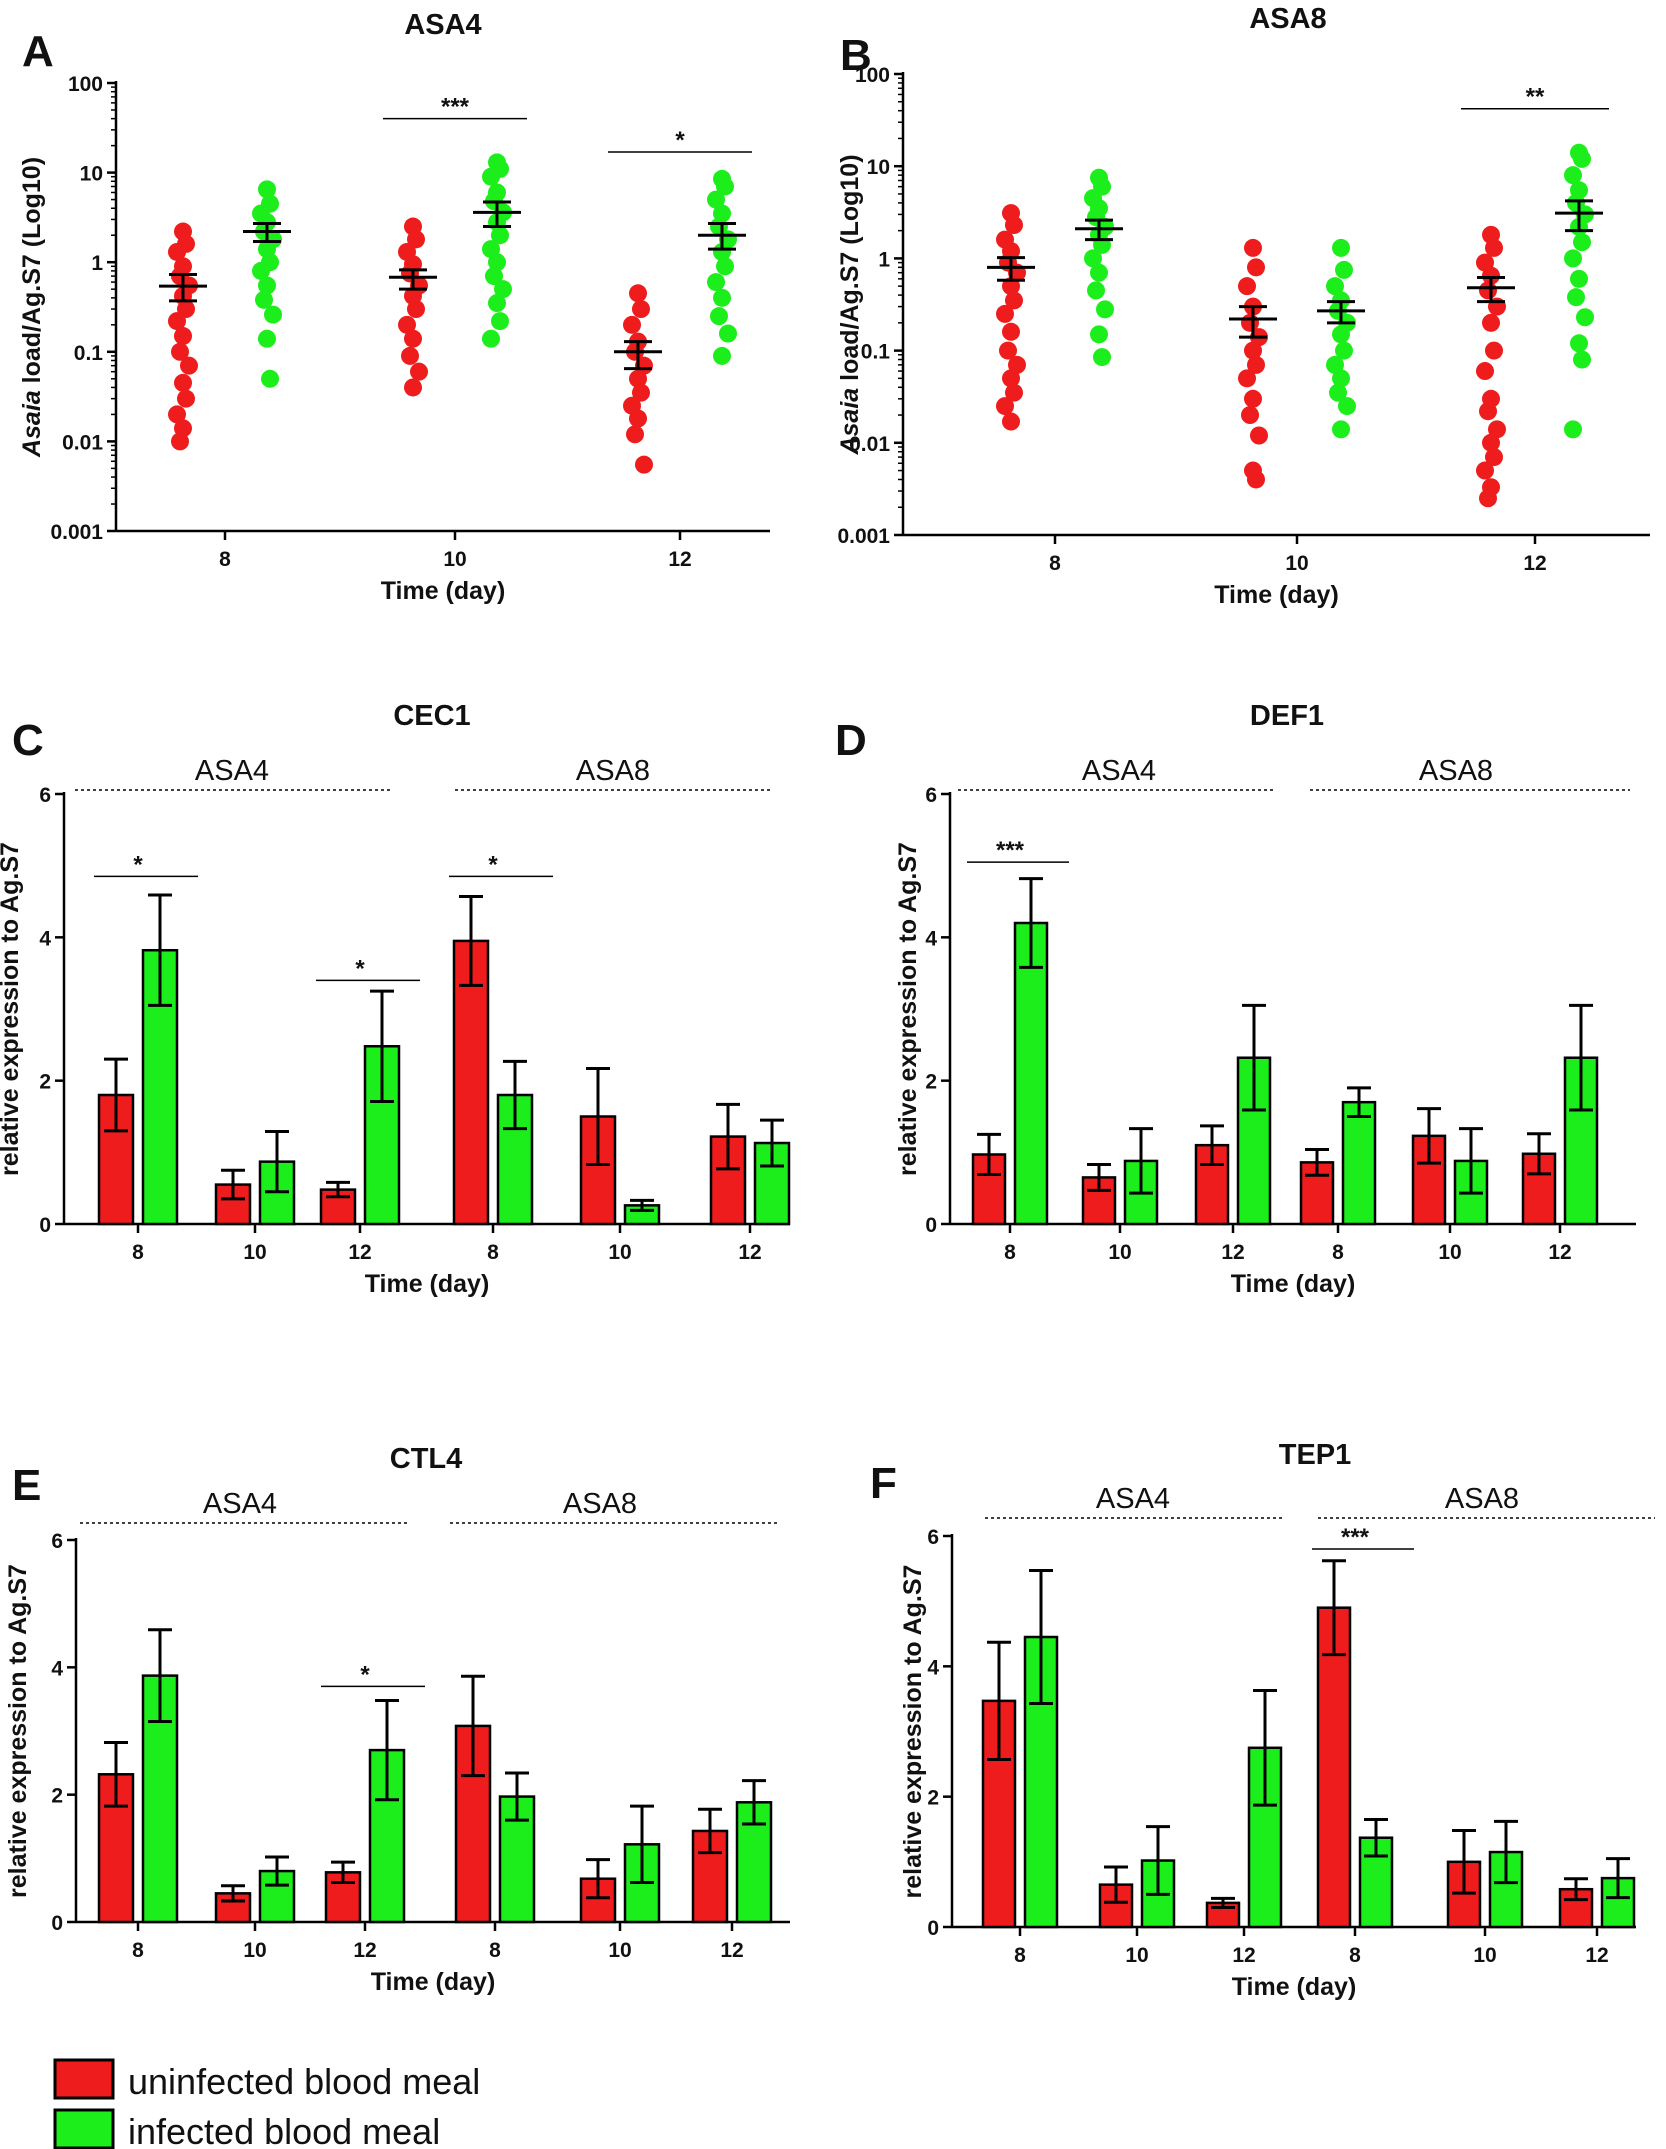  I want to click on y-axis-label-rest: load/Ag.S7 (Log10), so click(850, 270).